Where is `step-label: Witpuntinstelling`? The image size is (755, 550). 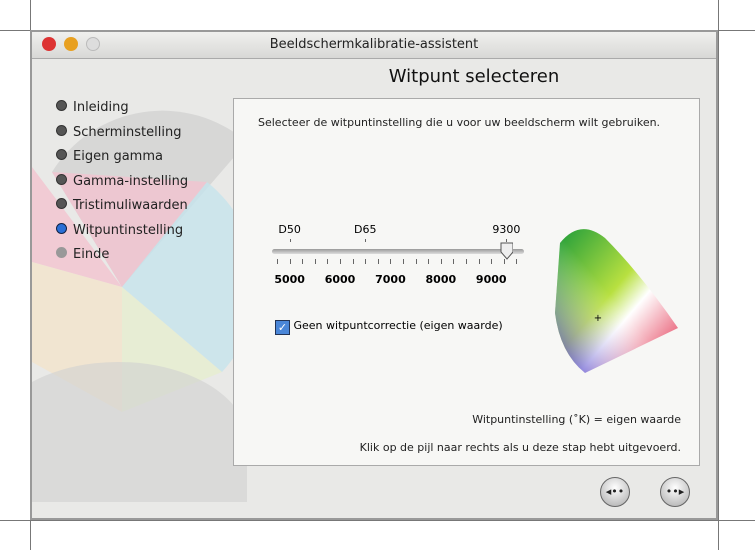
step-label: Witpuntinstelling is located at coordinates (128, 230).